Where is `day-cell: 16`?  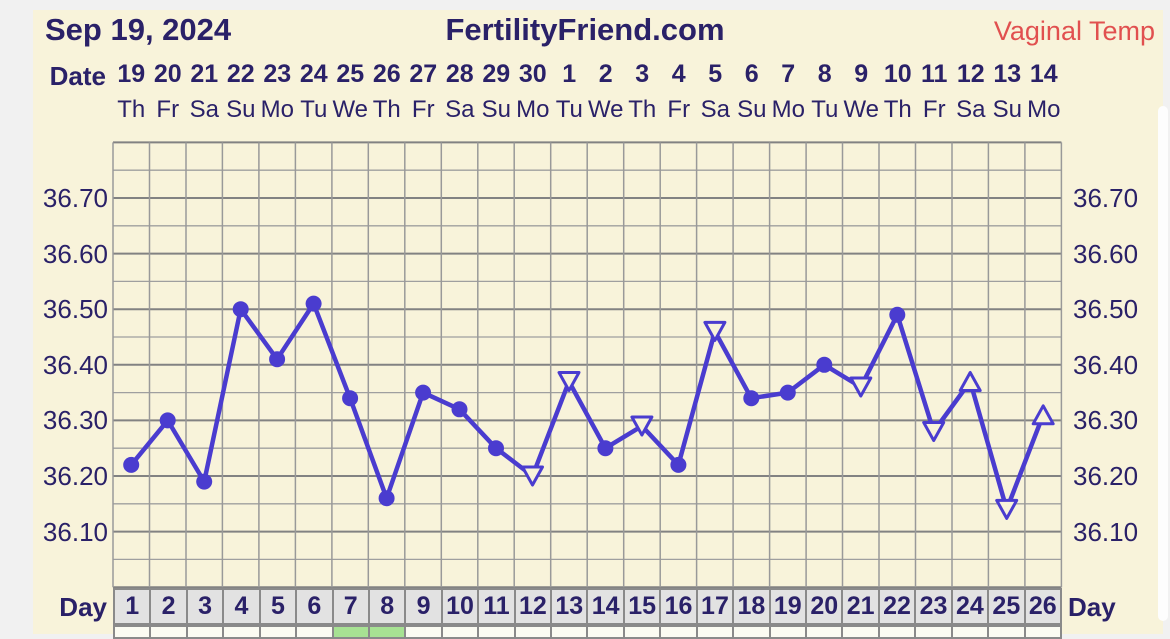 day-cell: 16 is located at coordinates (678, 606).